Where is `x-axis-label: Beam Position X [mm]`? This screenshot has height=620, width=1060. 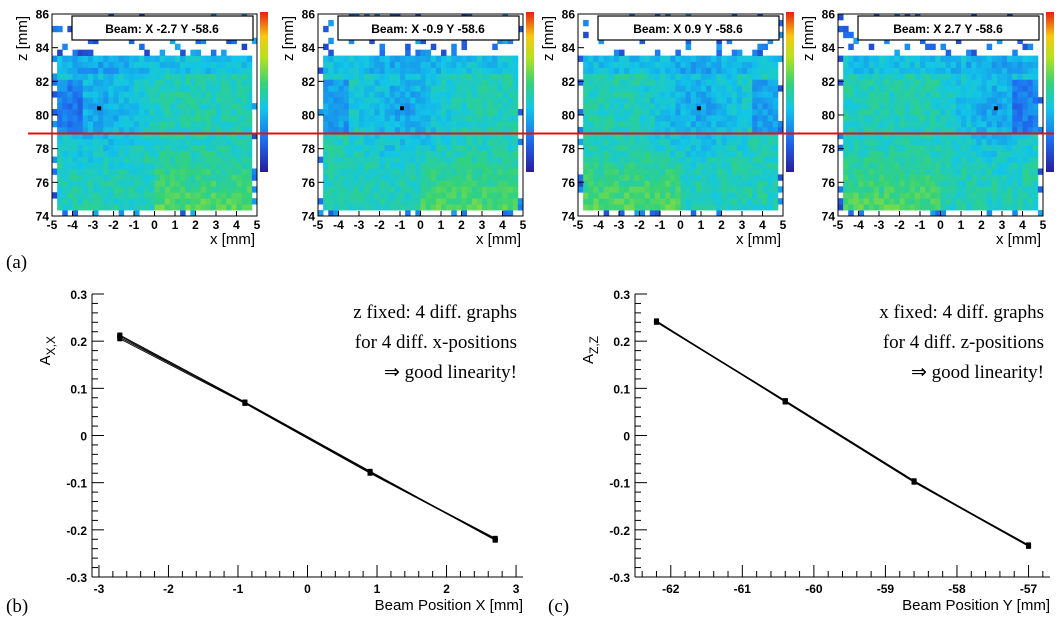 x-axis-label: Beam Position X [mm] is located at coordinates (449, 605).